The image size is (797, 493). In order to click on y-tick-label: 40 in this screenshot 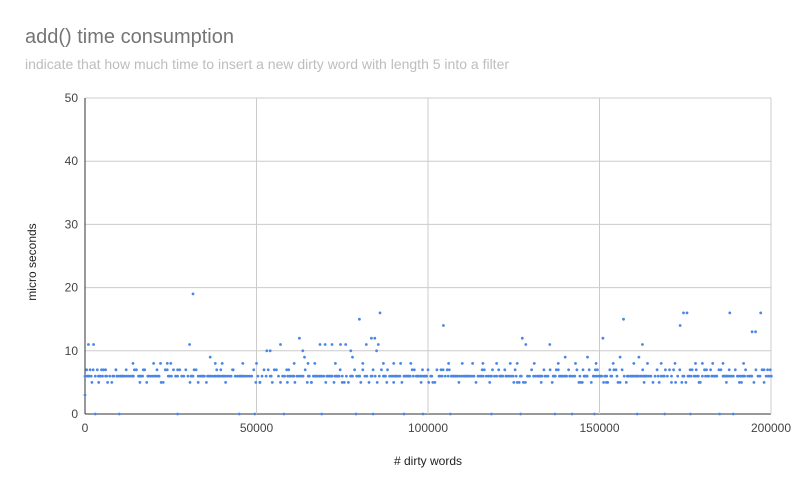, I will do `click(72, 161)`.